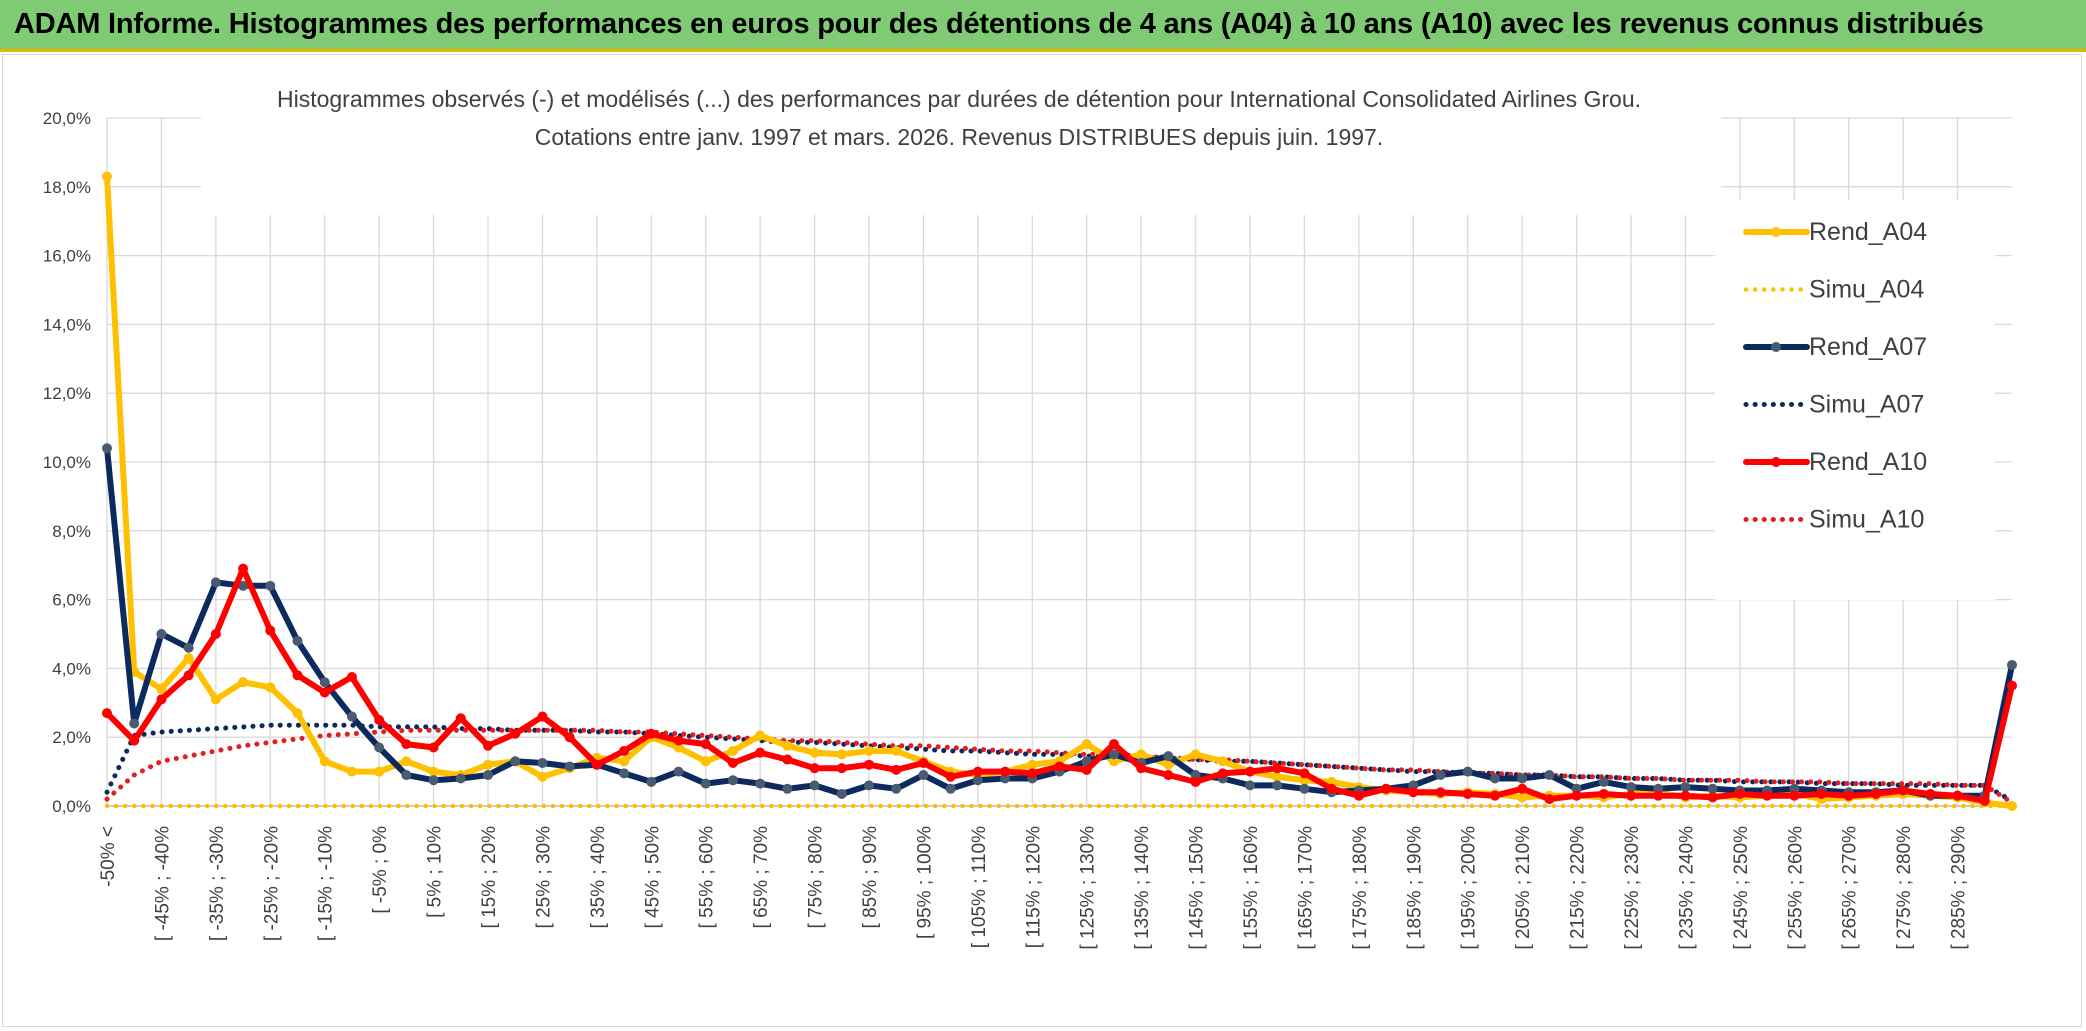 This screenshot has width=2086, height=1031. Describe the element at coordinates (761, 877) in the screenshot. I see `x-tick-label: [ 65% ; 70%` at that location.